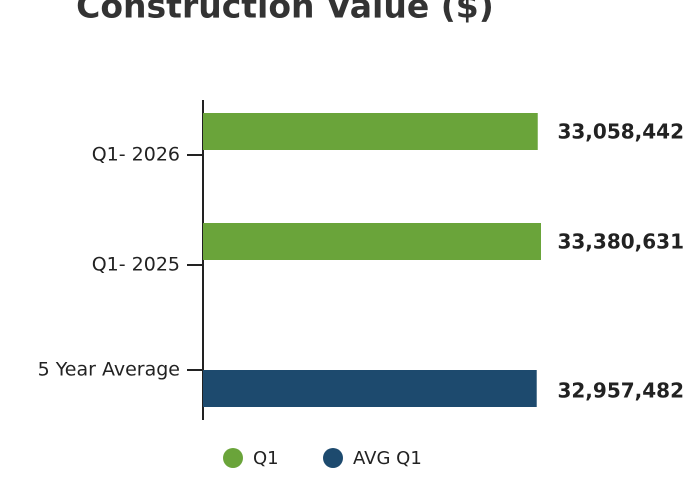 The height and width of the screenshot is (496, 686). Describe the element at coordinates (136, 265) in the screenshot. I see `y-tick-label: Q1- 2025` at that location.